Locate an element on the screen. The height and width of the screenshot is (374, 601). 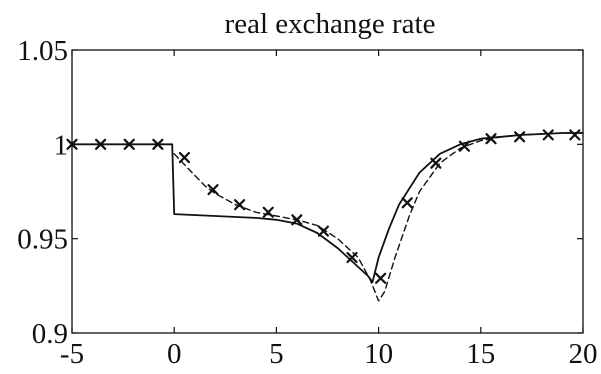
y-tick-label: 0.9 is located at coordinates (50, 334).